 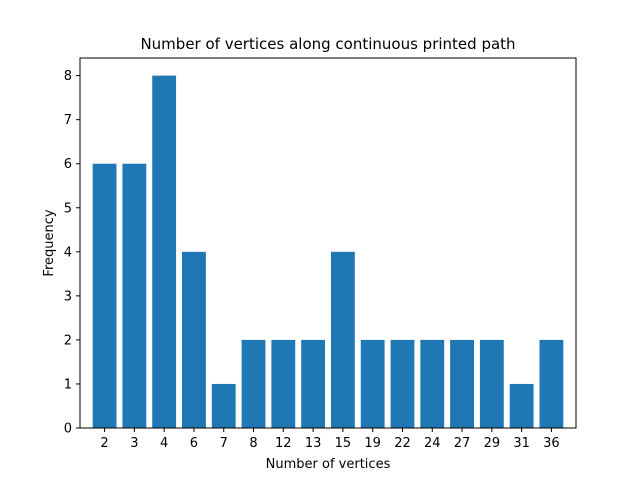 I want to click on y-tick-label: 0, so click(x=68, y=429).